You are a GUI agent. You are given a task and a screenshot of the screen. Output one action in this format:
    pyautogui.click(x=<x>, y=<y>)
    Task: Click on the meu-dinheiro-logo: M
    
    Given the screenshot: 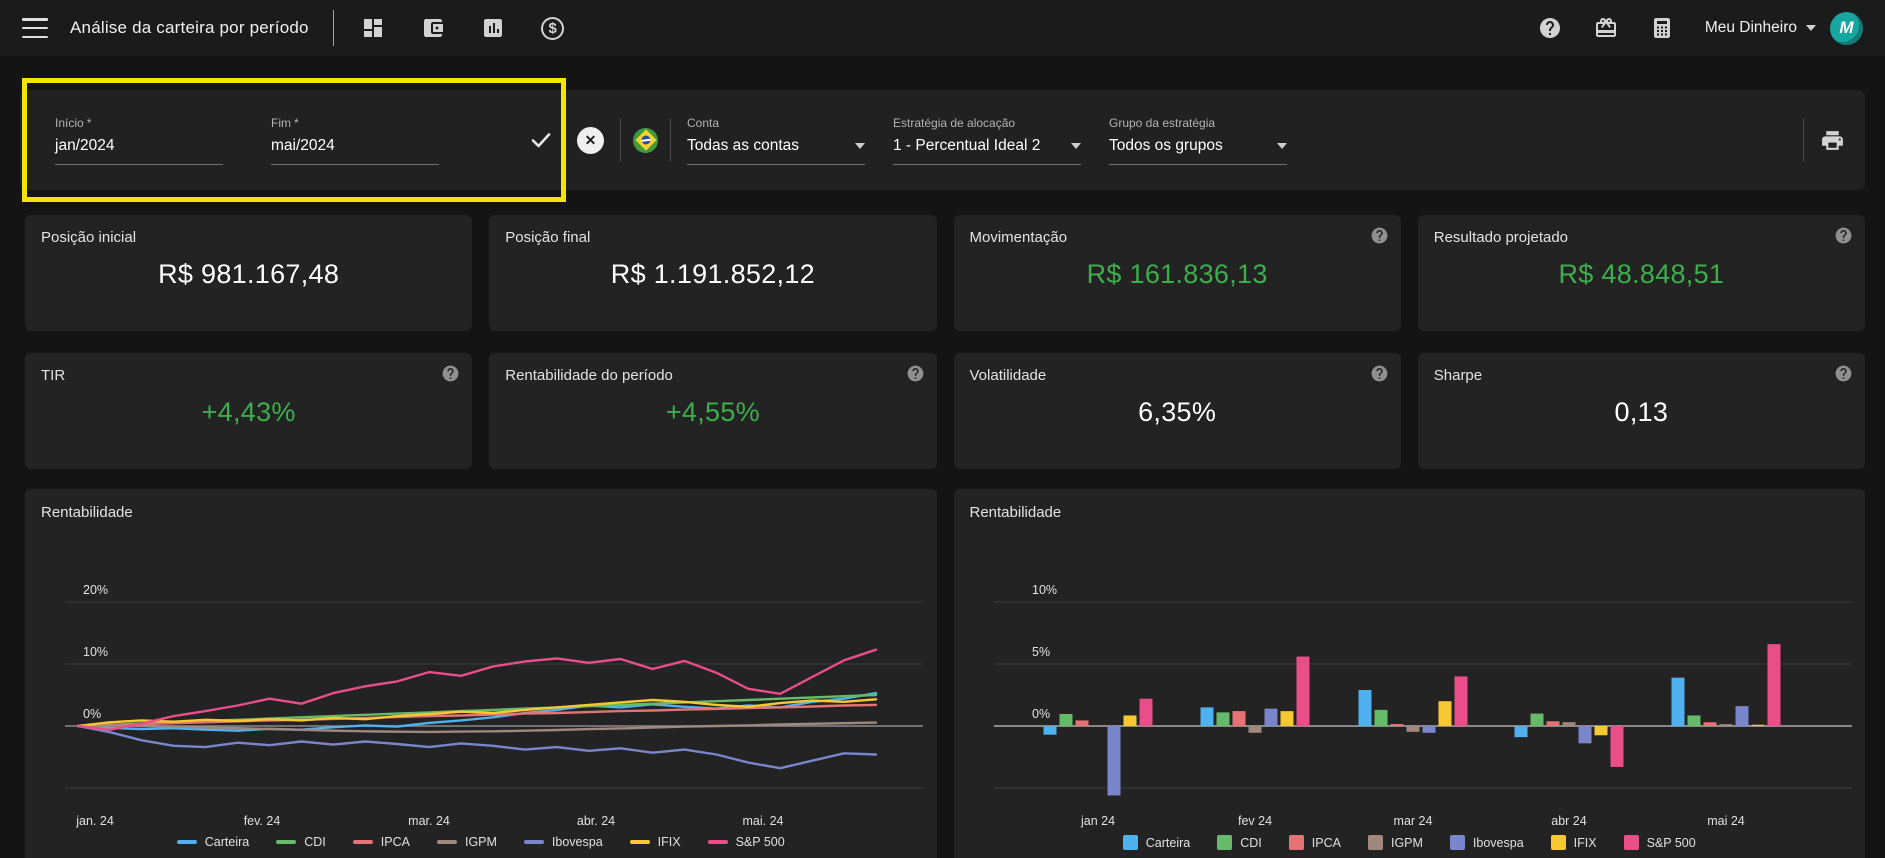 What is the action you would take?
    pyautogui.click(x=1846, y=28)
    